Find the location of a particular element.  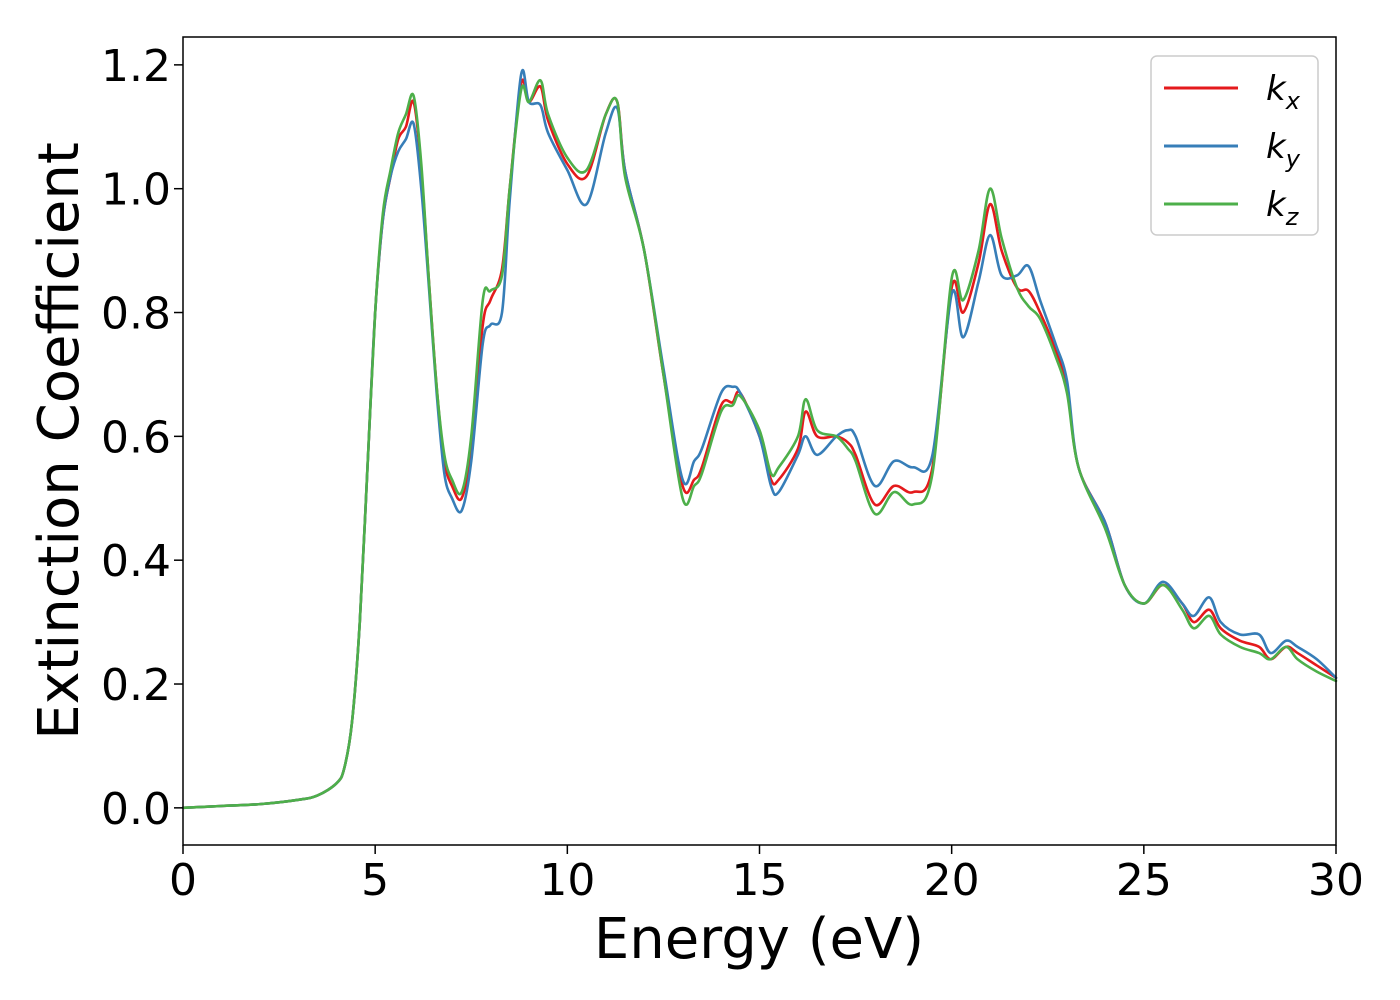

x-tick-label: 30 is located at coordinates (1336, 880).